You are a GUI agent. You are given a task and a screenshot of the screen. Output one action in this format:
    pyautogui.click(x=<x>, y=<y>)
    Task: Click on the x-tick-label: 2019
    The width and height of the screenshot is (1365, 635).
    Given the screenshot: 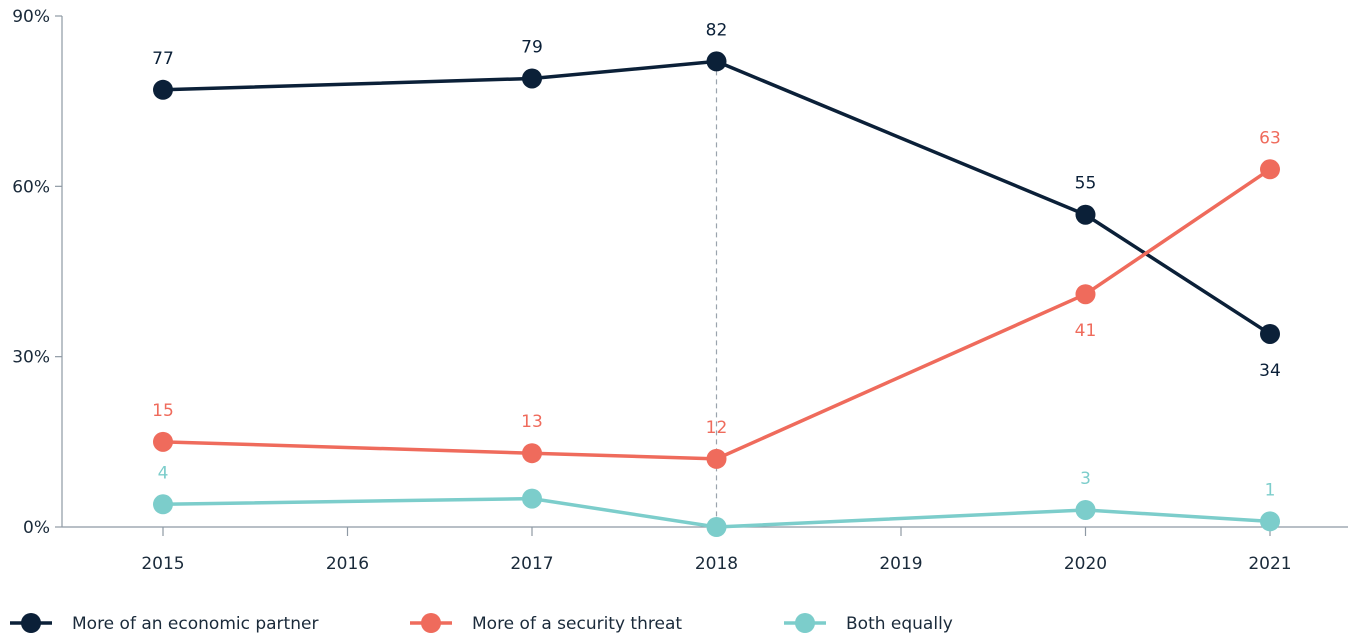 What is the action you would take?
    pyautogui.click(x=900, y=564)
    